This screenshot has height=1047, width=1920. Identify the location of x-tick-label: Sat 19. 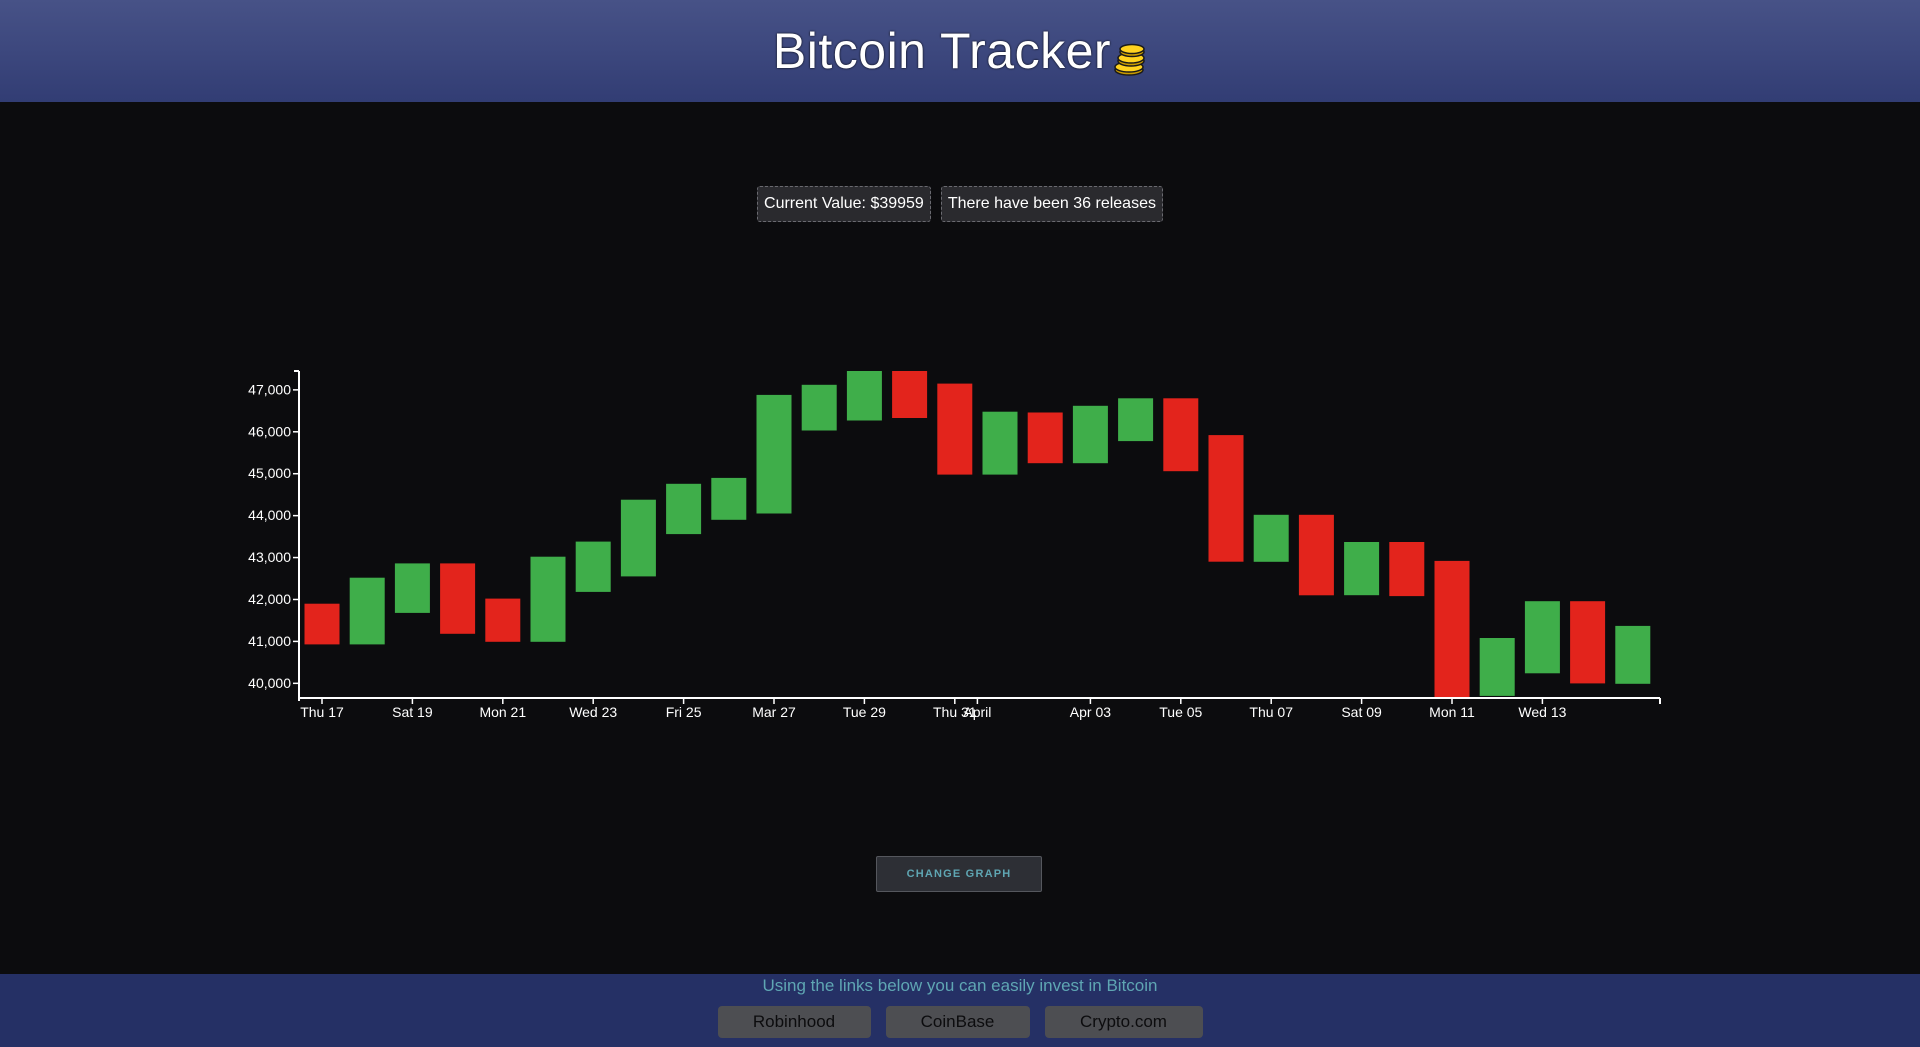
(412, 712).